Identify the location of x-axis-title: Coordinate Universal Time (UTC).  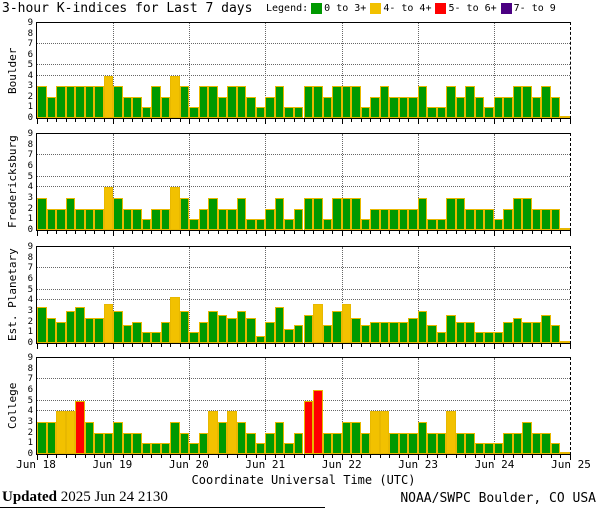
(303, 480).